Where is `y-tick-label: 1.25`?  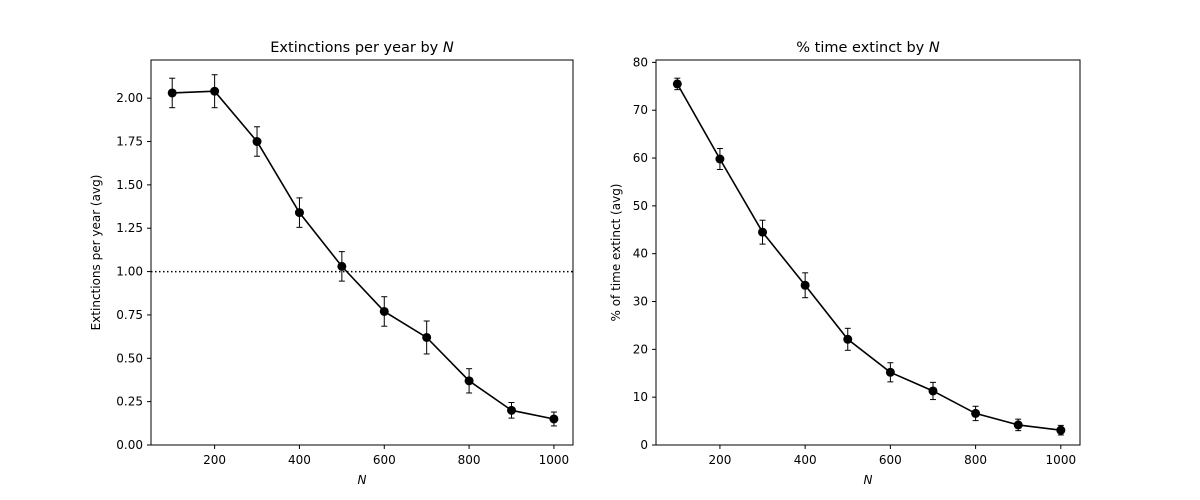 y-tick-label: 1.25 is located at coordinates (129, 228).